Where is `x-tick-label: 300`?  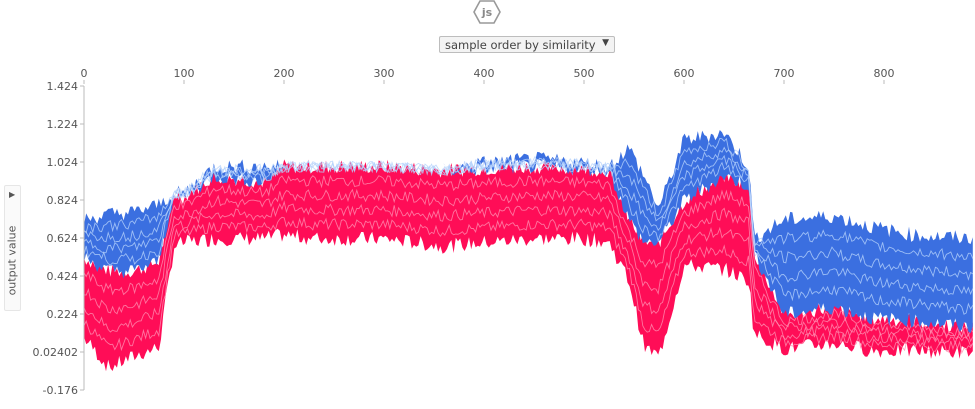
x-tick-label: 300 is located at coordinates (384, 73).